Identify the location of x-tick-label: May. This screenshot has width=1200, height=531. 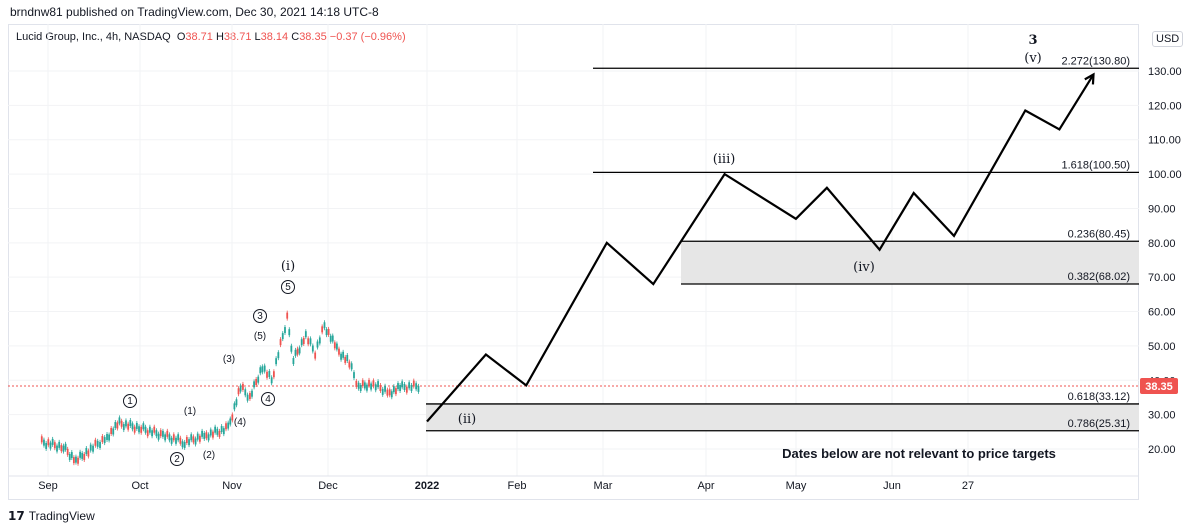
(796, 486).